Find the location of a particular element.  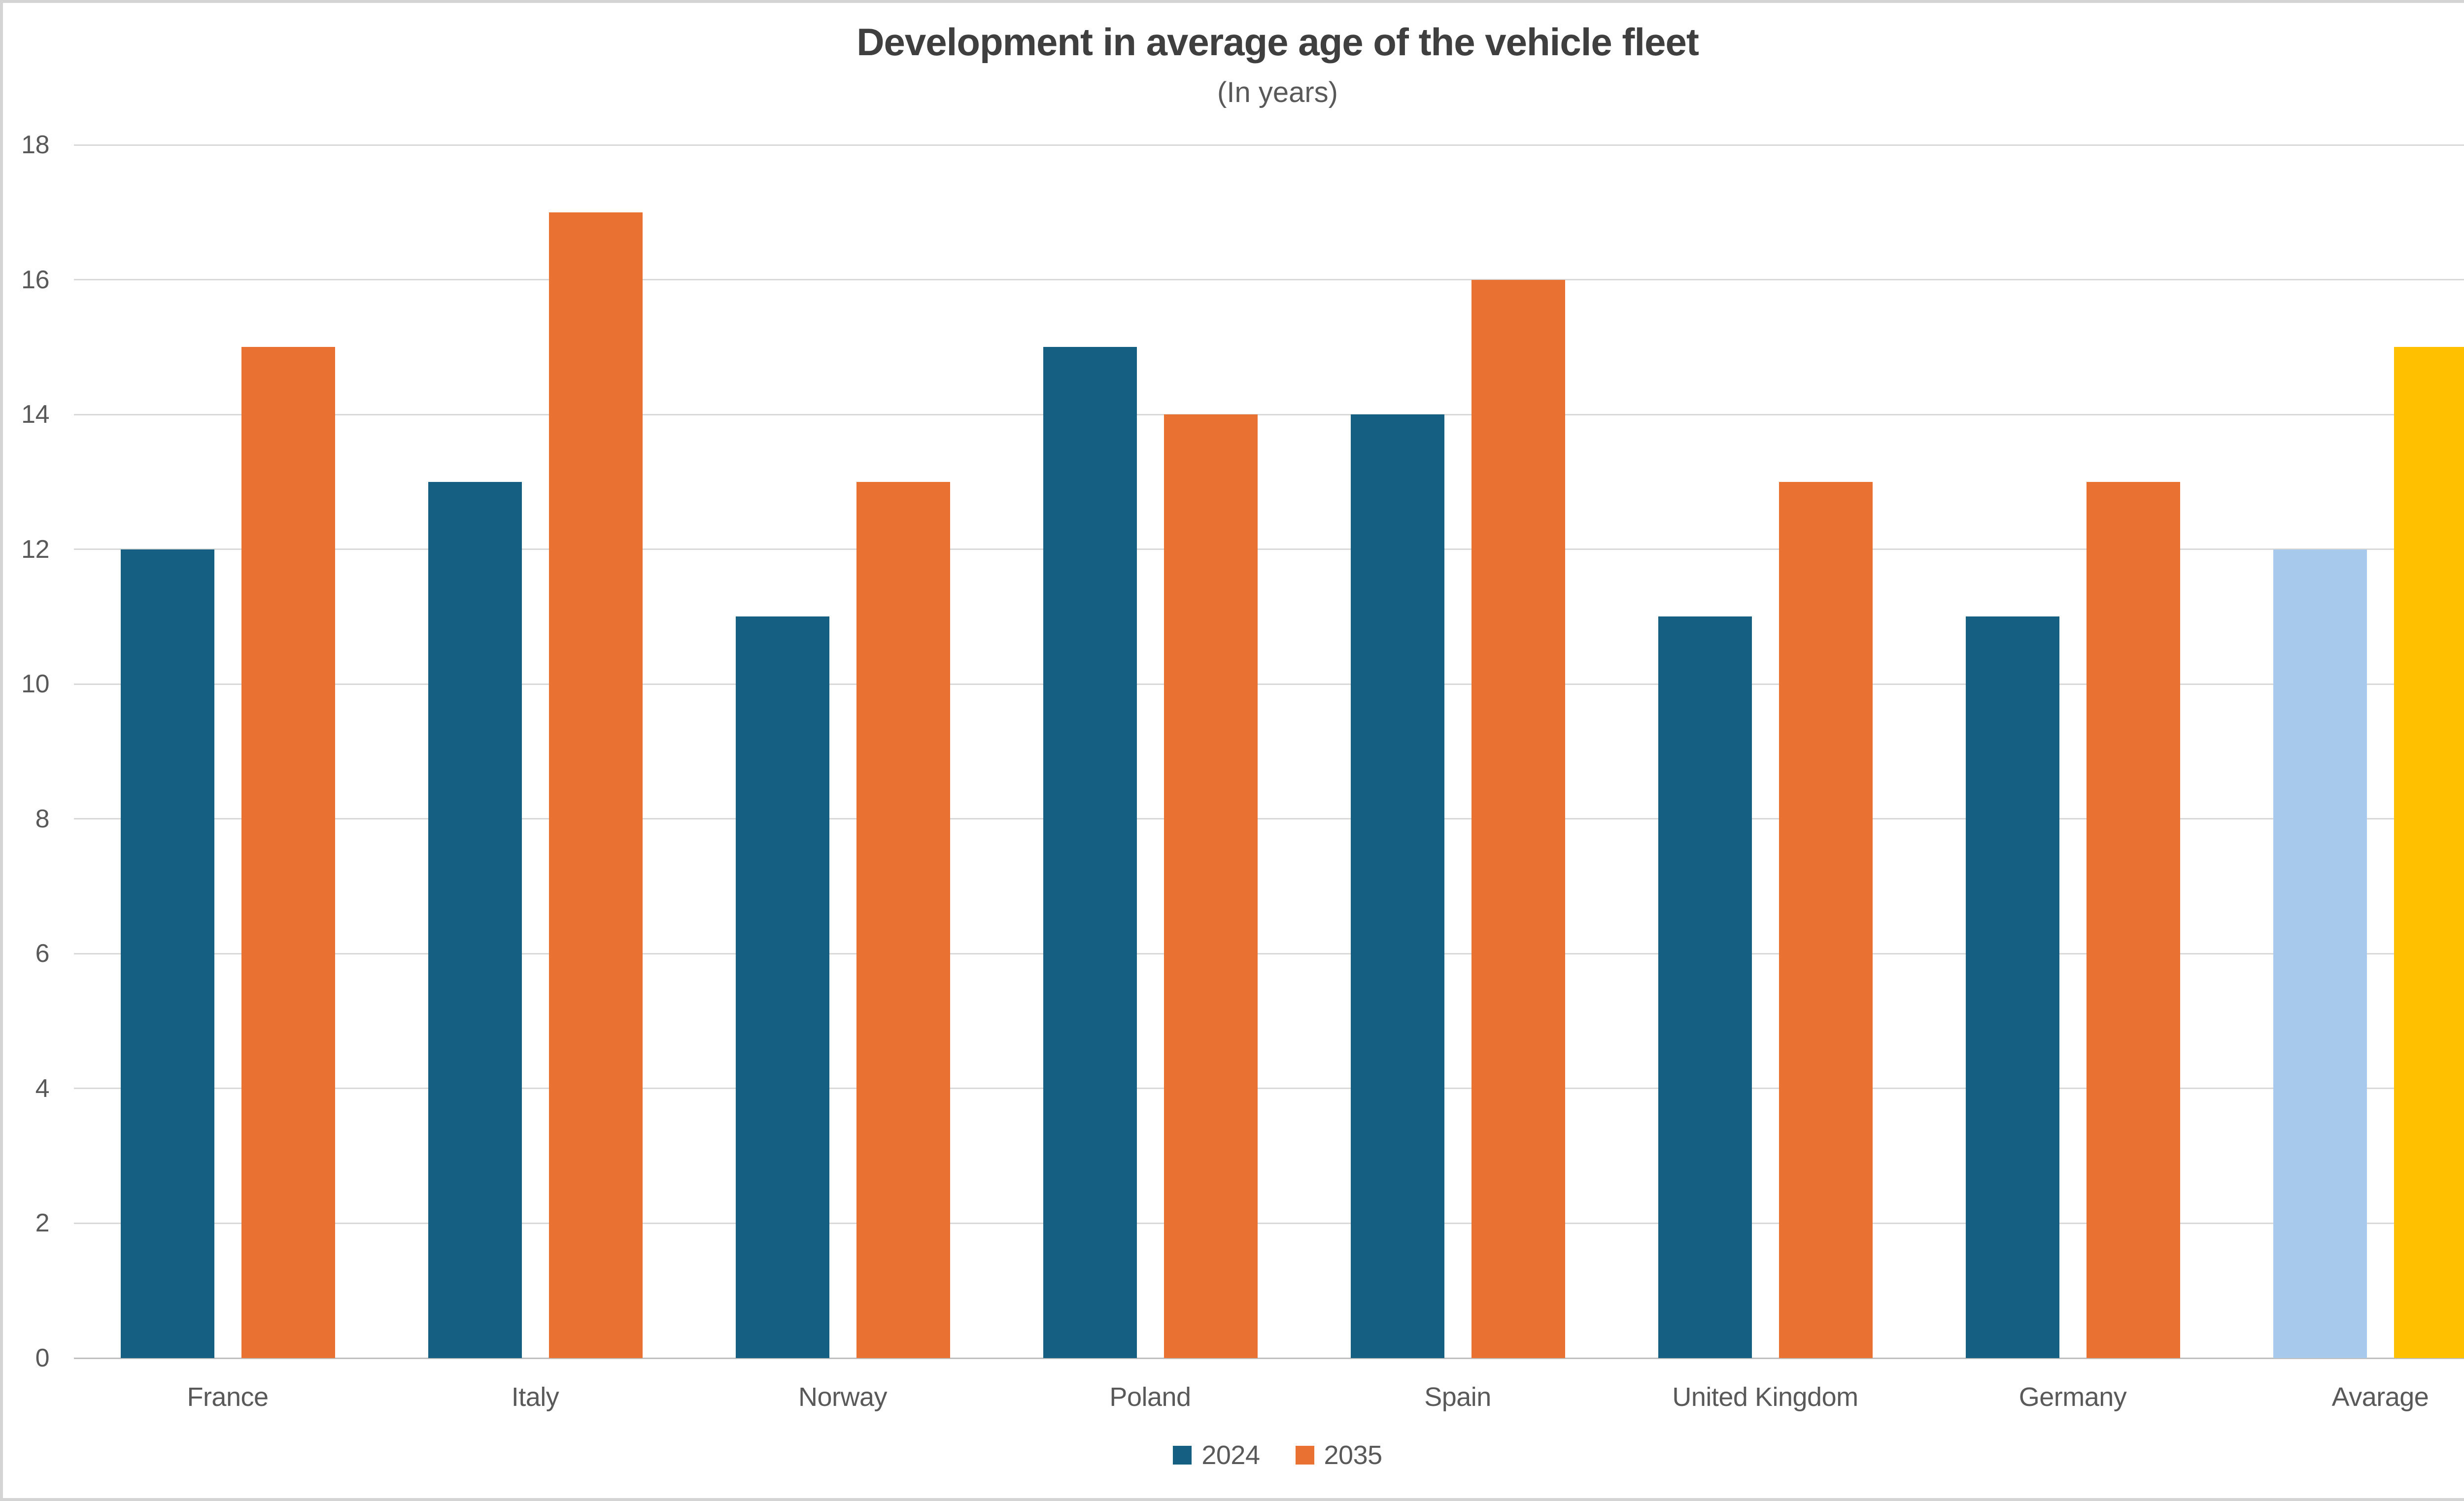

bar-avarage-2035 is located at coordinates (2429, 852).